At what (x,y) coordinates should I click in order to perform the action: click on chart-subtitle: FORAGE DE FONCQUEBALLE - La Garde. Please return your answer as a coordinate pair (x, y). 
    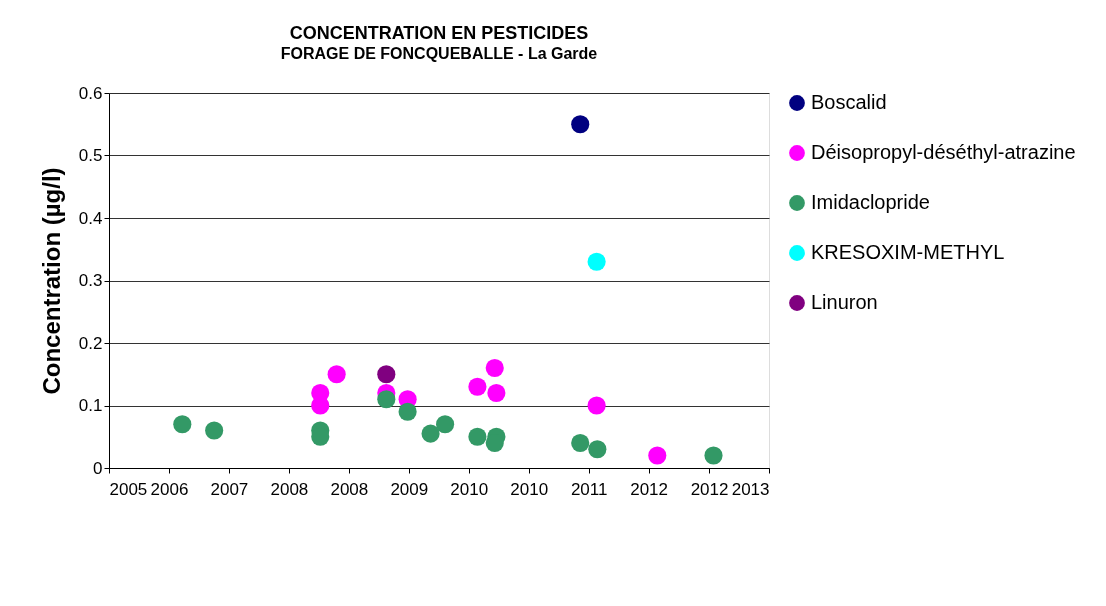
    Looking at the image, I should click on (439, 53).